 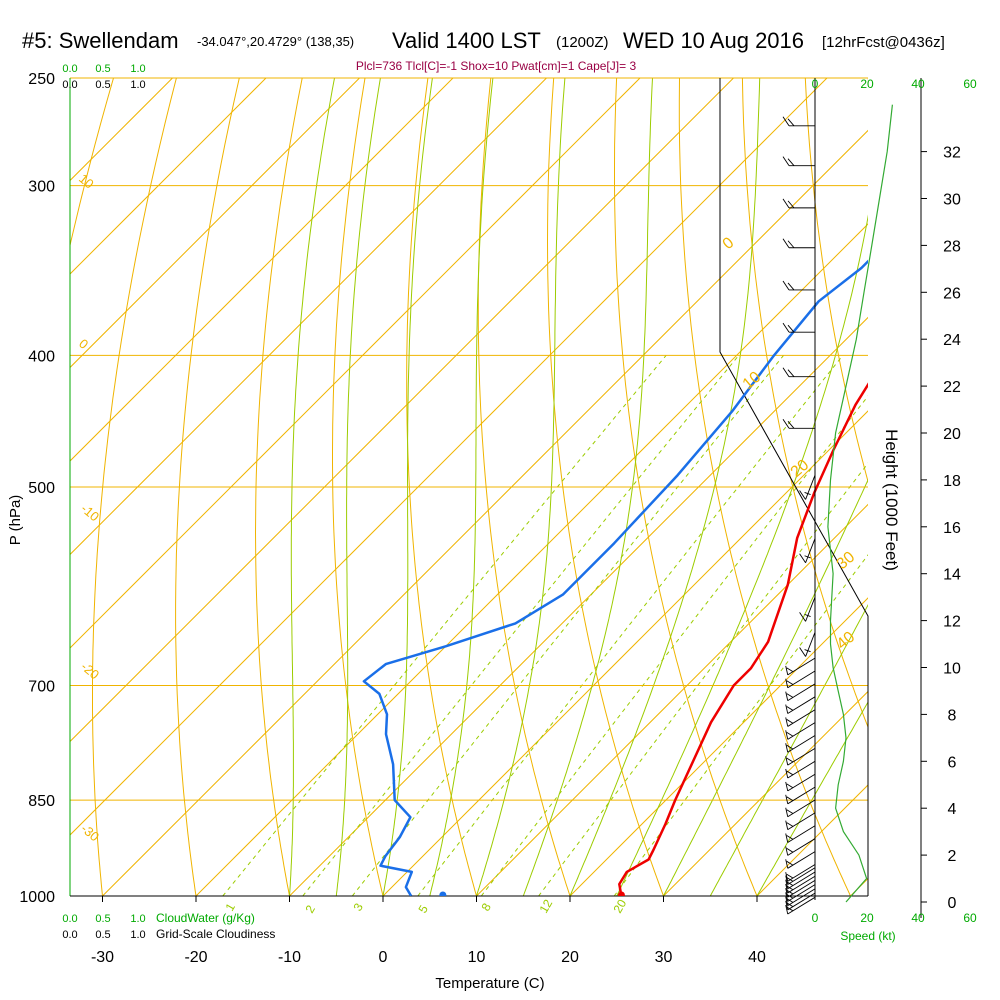 What do you see at coordinates (137, 935) in the screenshot?
I see `cloudiness-tick-bottom: 1.0` at bounding box center [137, 935].